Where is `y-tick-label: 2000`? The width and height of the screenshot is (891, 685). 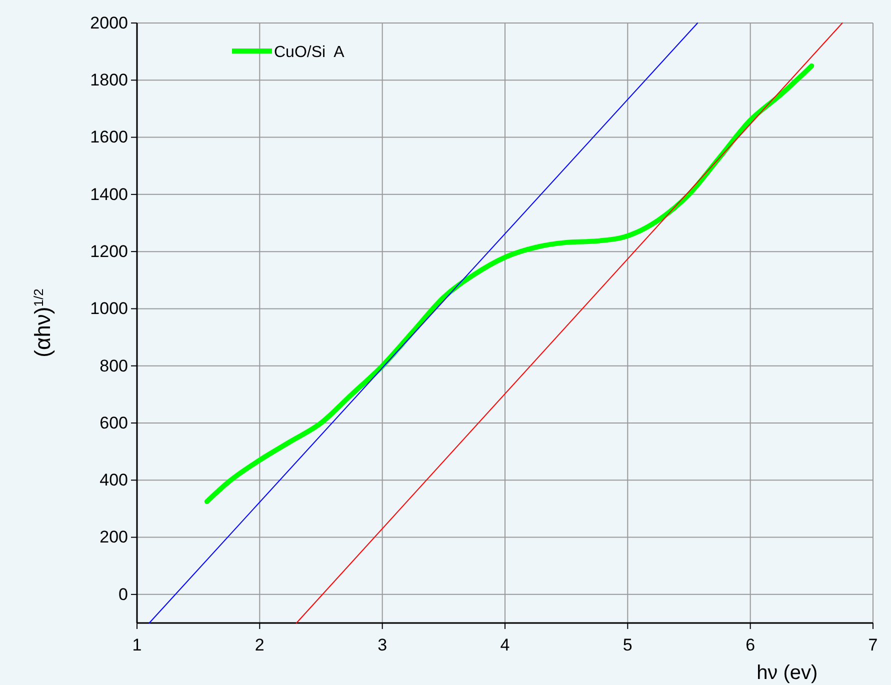
y-tick-label: 2000 is located at coordinates (109, 22).